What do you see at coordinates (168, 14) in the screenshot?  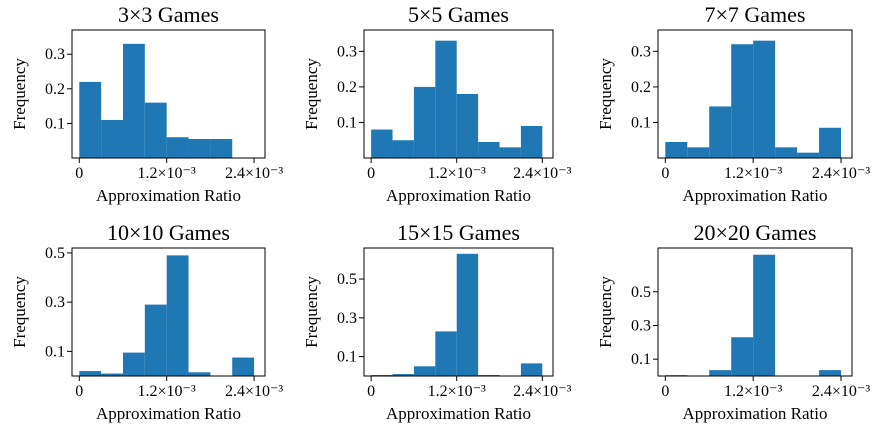 I see `chart-title: 3×3 Games` at bounding box center [168, 14].